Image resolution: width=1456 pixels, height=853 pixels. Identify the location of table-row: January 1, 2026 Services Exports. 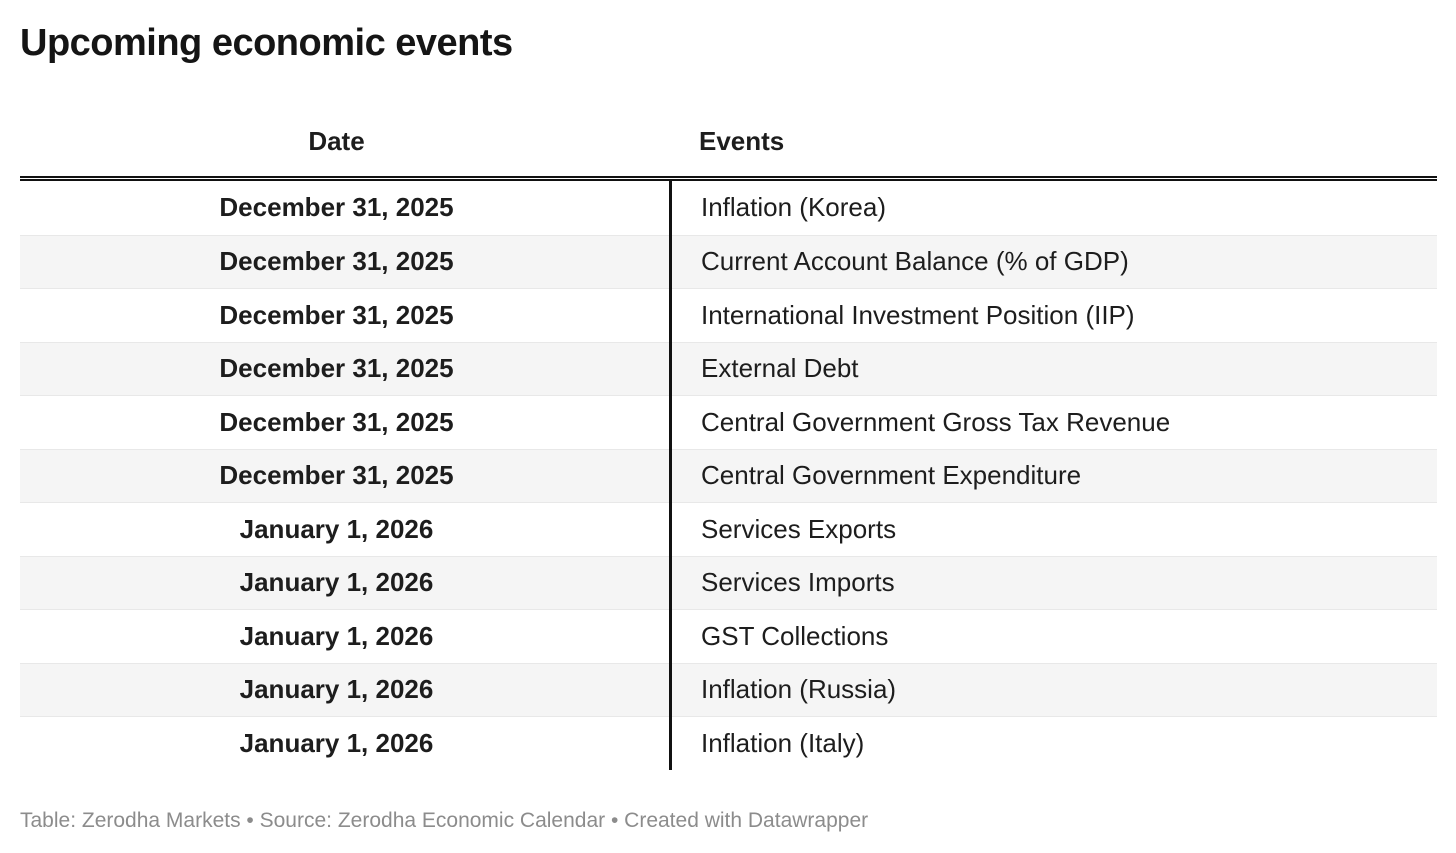
(728, 529).